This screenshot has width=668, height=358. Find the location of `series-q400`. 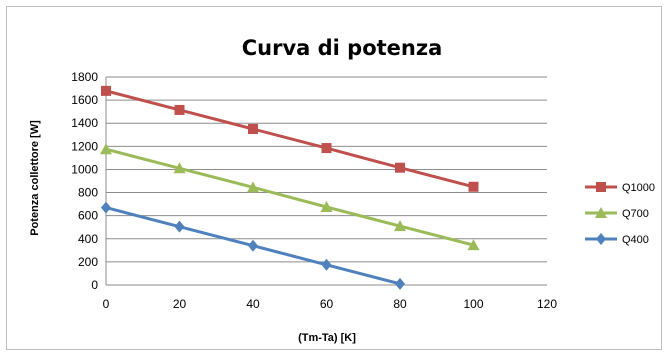

series-q400 is located at coordinates (253, 245).